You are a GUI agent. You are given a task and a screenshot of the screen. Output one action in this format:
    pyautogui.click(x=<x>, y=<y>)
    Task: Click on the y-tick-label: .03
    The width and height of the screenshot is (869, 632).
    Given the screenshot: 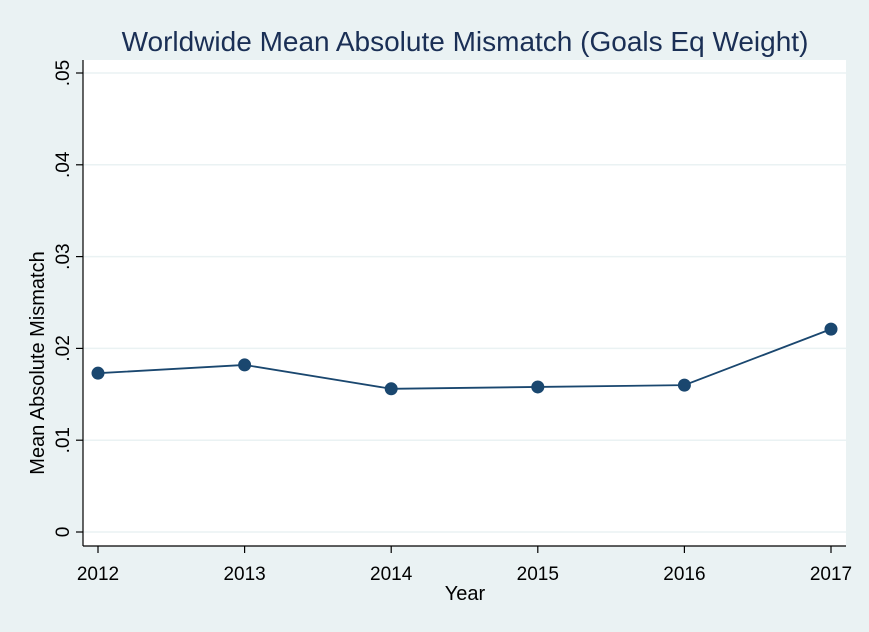 What is the action you would take?
    pyautogui.click(x=63, y=256)
    